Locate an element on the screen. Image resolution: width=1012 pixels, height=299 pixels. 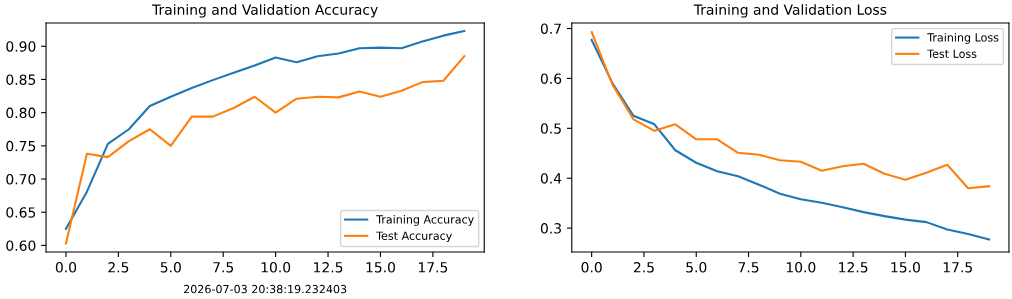
y-tick-label: 0.85 is located at coordinates (21, 79).